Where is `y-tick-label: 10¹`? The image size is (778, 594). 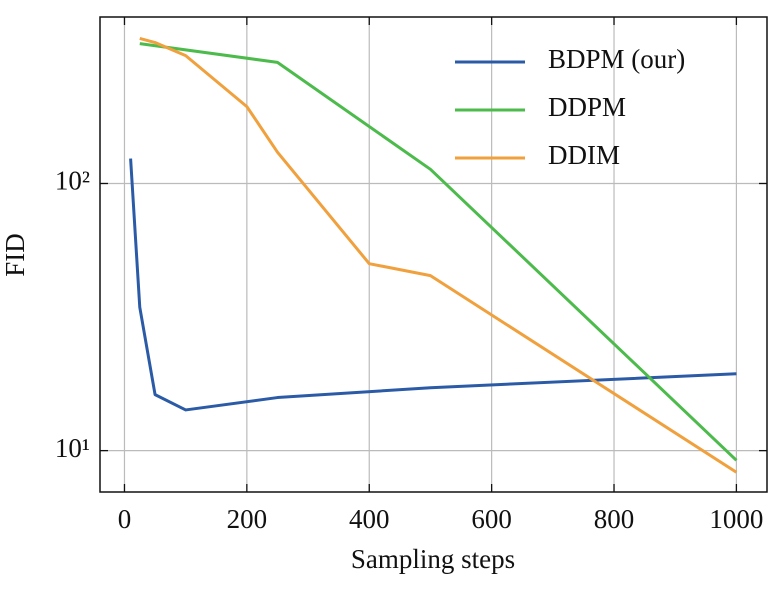
y-tick-label: 10¹ is located at coordinates (72, 448).